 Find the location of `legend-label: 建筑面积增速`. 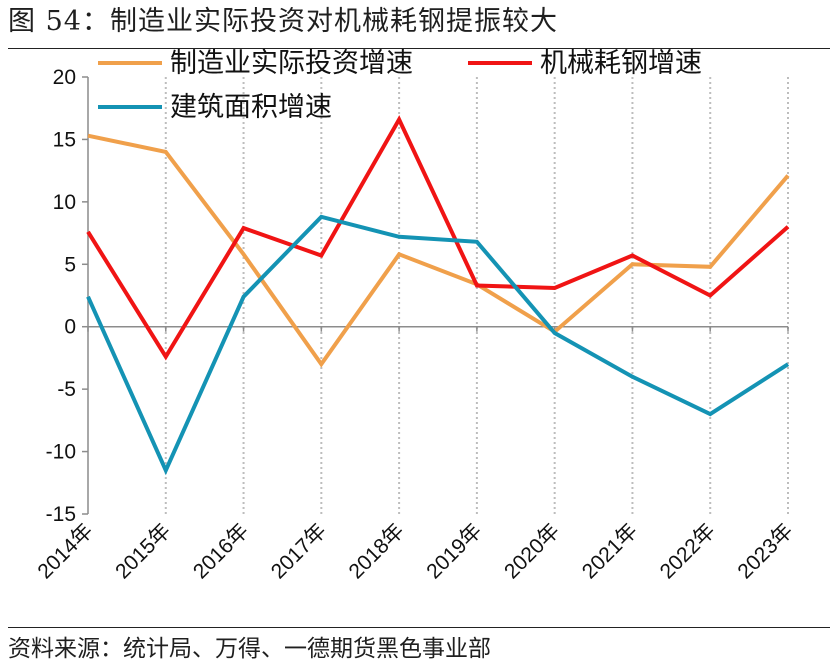

legend-label: 建筑面积增速 is located at coordinates (251, 107).